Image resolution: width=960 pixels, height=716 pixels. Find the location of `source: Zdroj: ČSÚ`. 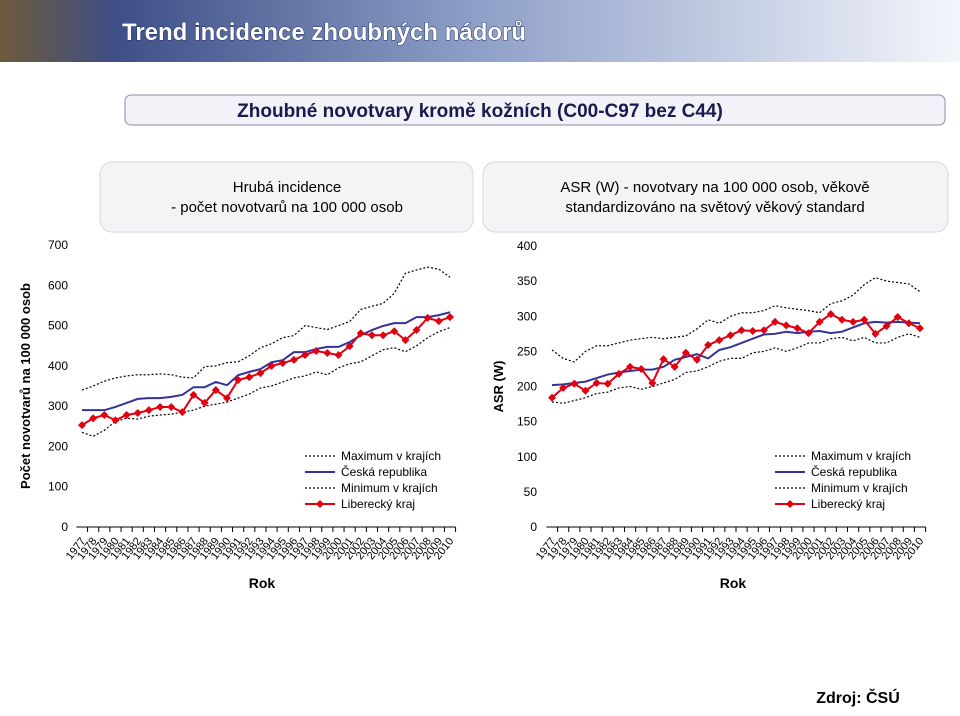

source: Zdroj: ČSÚ is located at coordinates (858, 697).